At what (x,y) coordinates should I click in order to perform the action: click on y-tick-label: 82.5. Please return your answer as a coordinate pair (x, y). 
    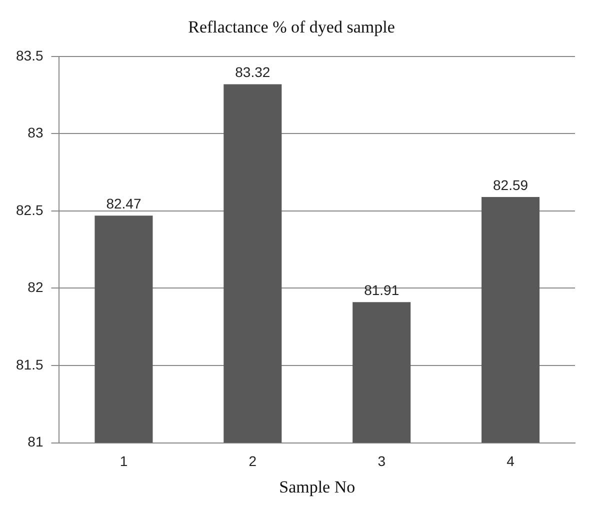
    Looking at the image, I should click on (30, 210).